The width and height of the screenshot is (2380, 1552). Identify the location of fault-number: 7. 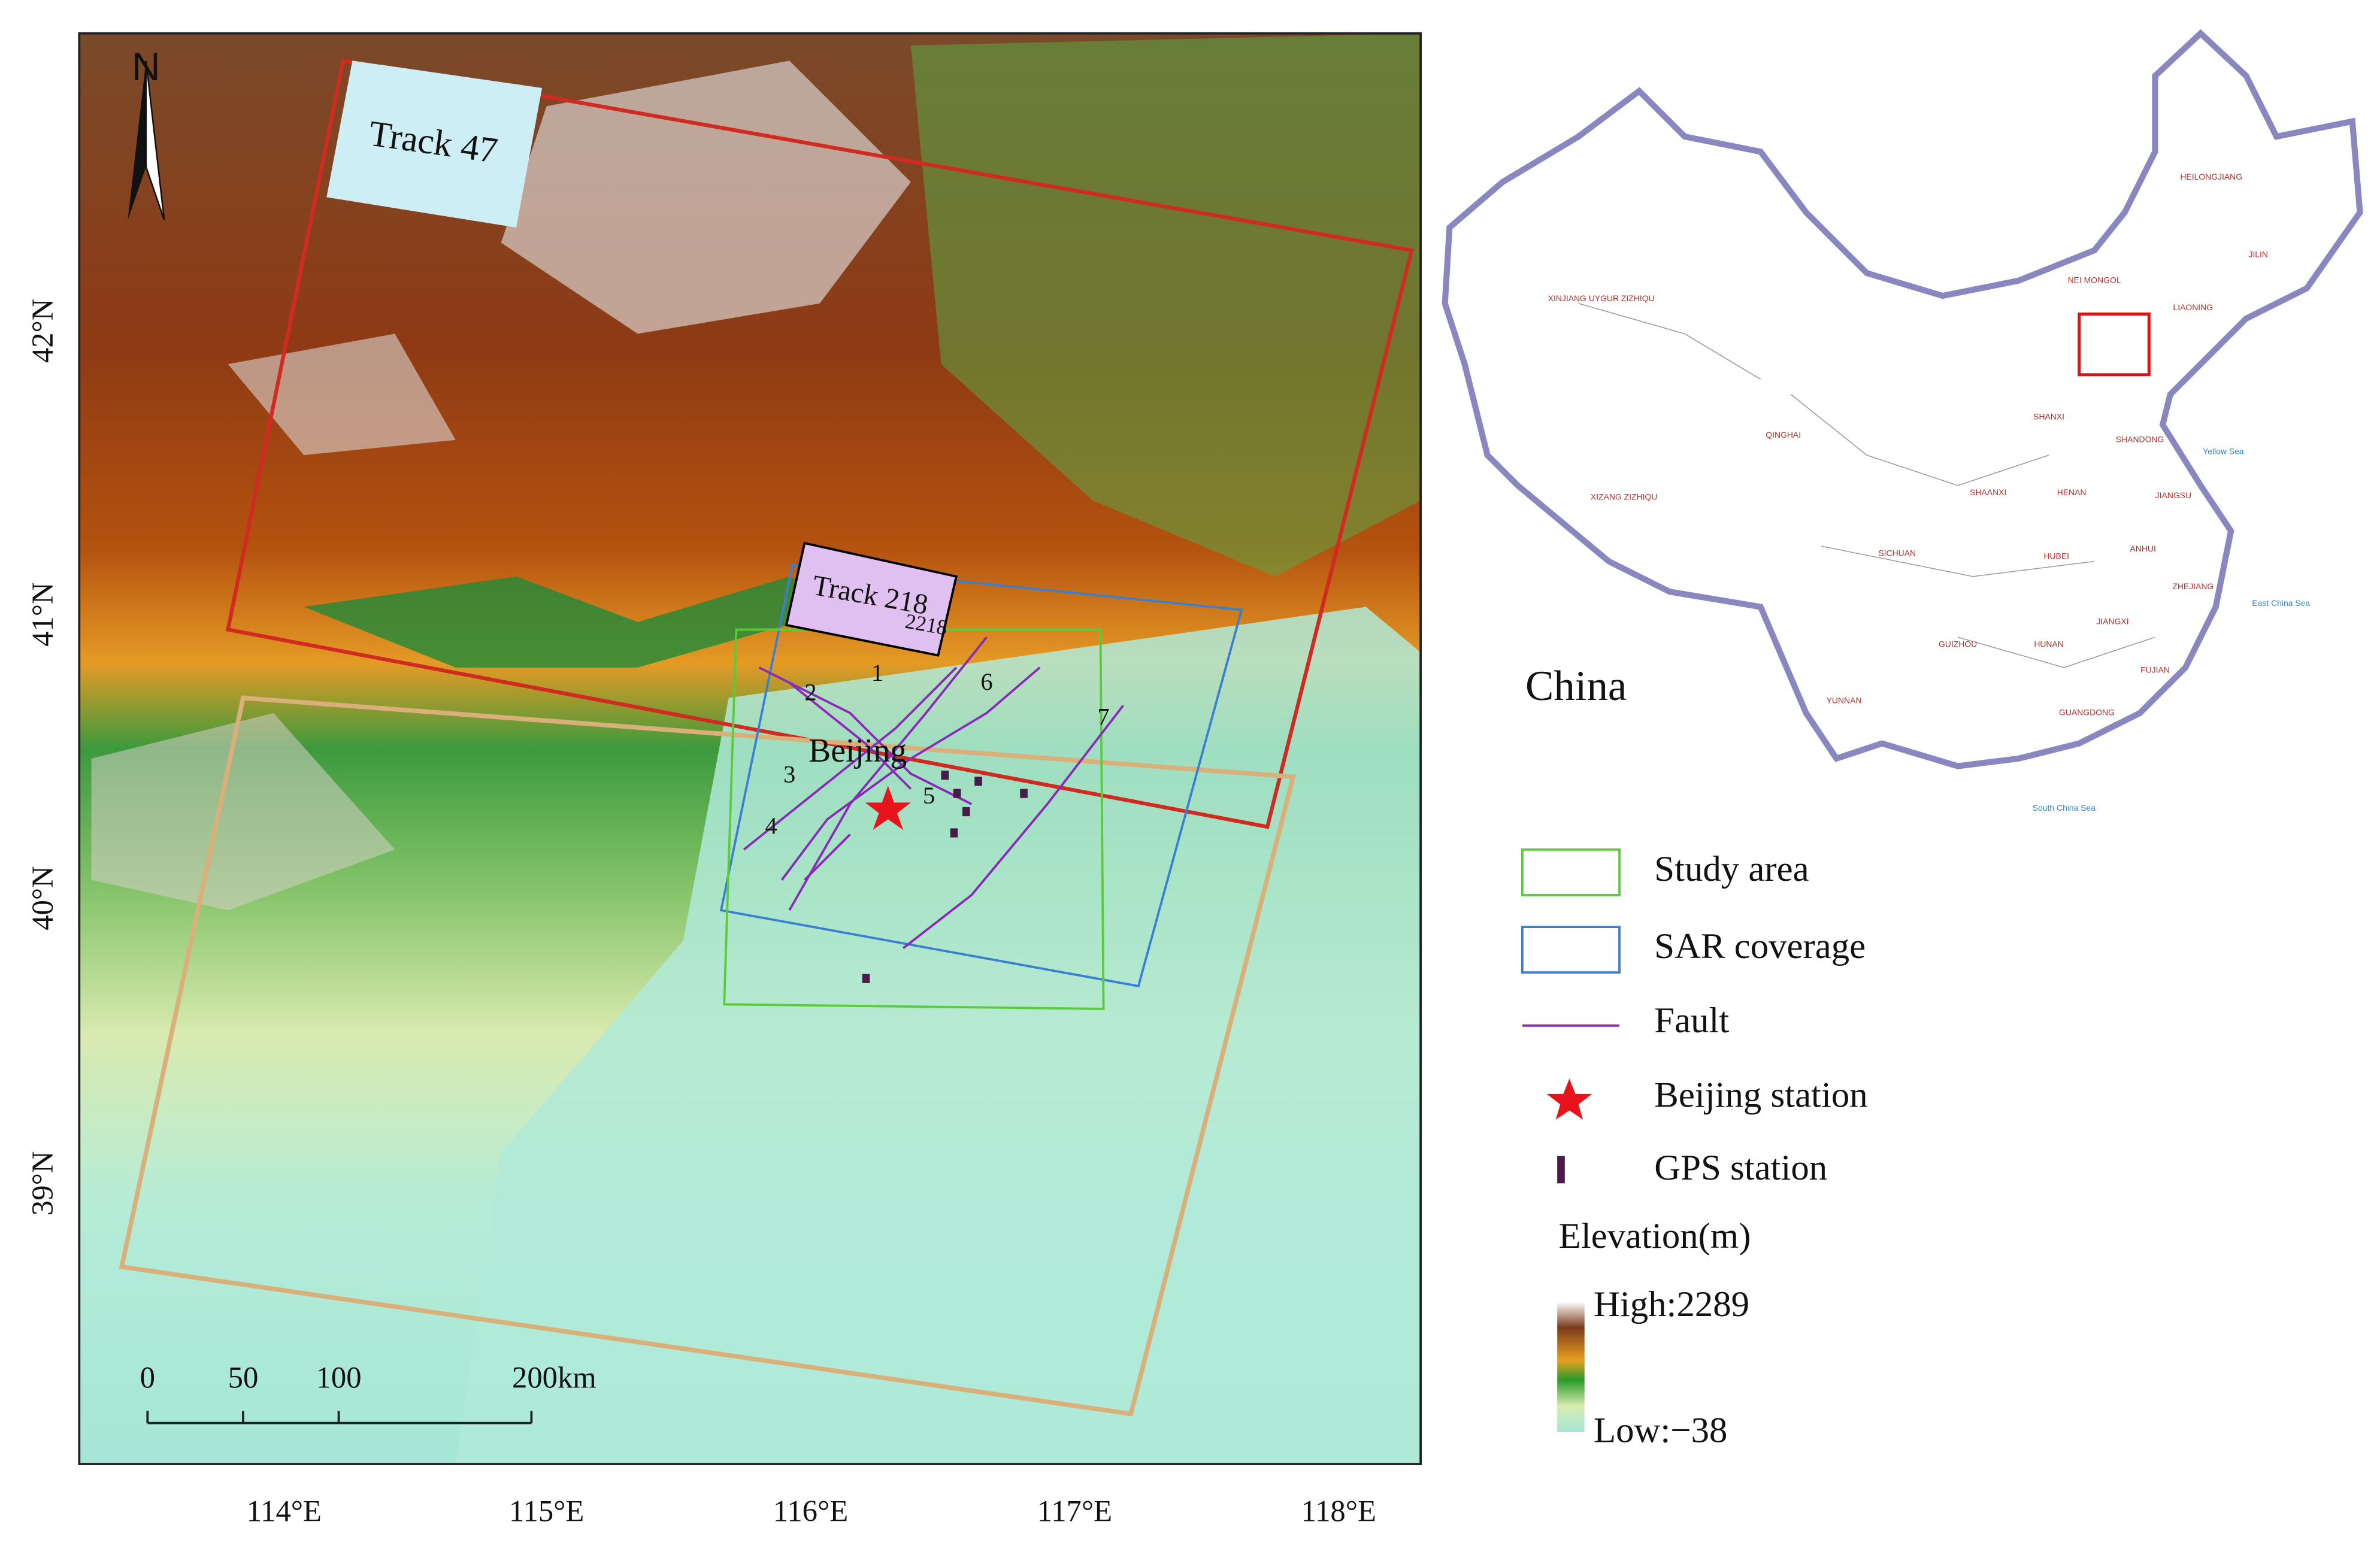
(1103, 716).